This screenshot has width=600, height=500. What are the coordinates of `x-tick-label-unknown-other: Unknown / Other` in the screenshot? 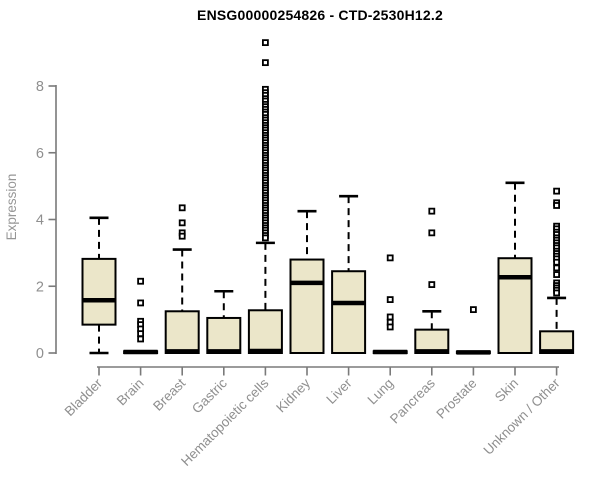 It's located at (521, 416).